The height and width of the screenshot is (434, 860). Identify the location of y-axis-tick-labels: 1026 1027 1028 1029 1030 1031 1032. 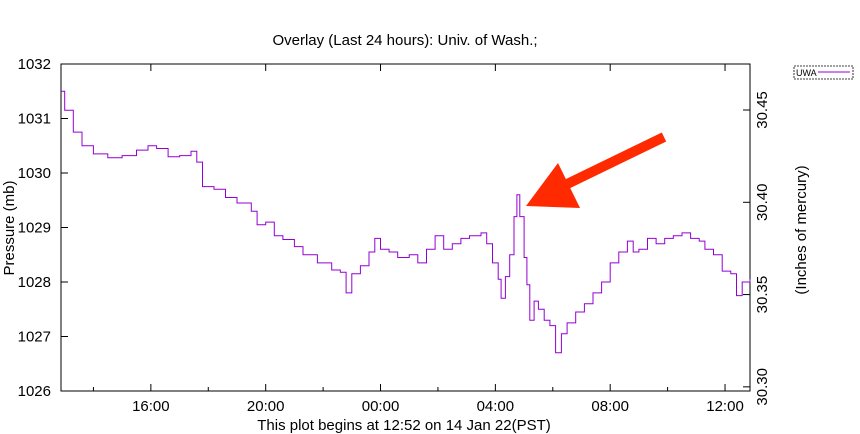
(34, 228).